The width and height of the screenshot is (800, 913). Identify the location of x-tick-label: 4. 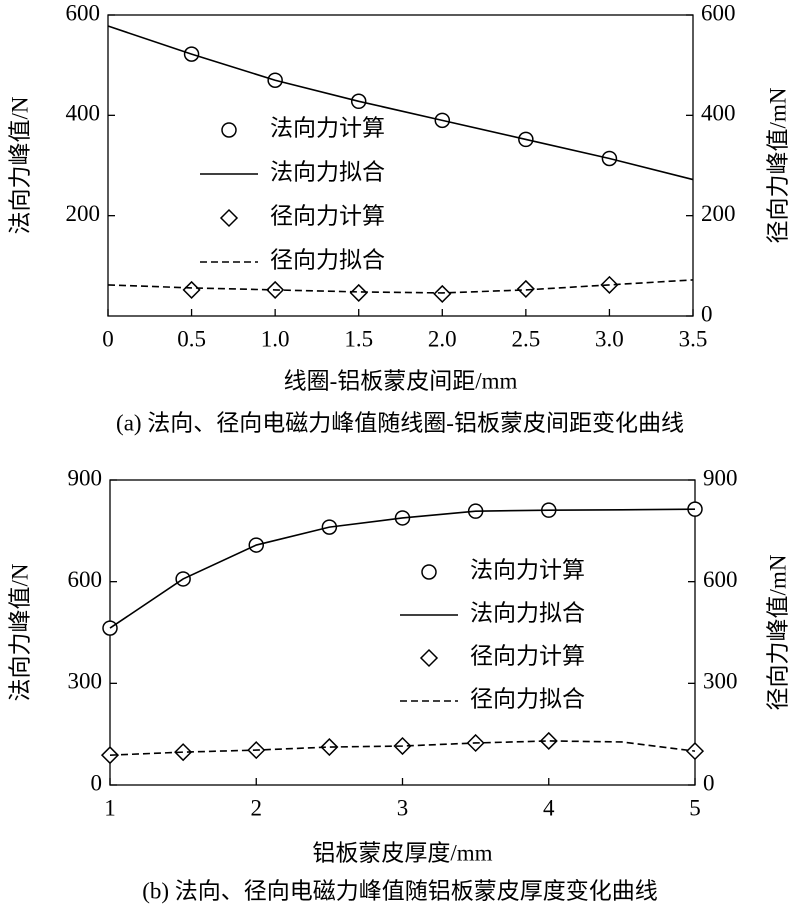
(549, 807).